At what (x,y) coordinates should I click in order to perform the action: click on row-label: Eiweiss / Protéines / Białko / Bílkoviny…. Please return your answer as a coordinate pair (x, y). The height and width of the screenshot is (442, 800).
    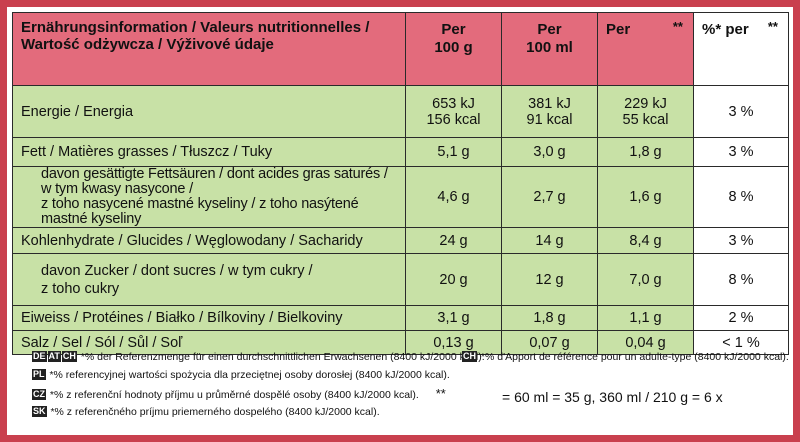
    Looking at the image, I should click on (209, 318).